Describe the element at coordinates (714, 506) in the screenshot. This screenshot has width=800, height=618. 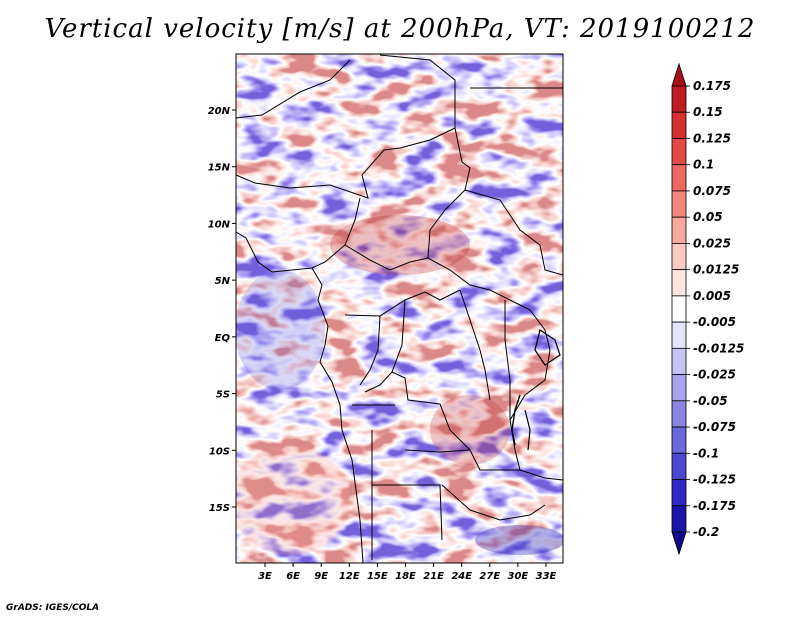
I see `colorbar-label: -0.175` at that location.